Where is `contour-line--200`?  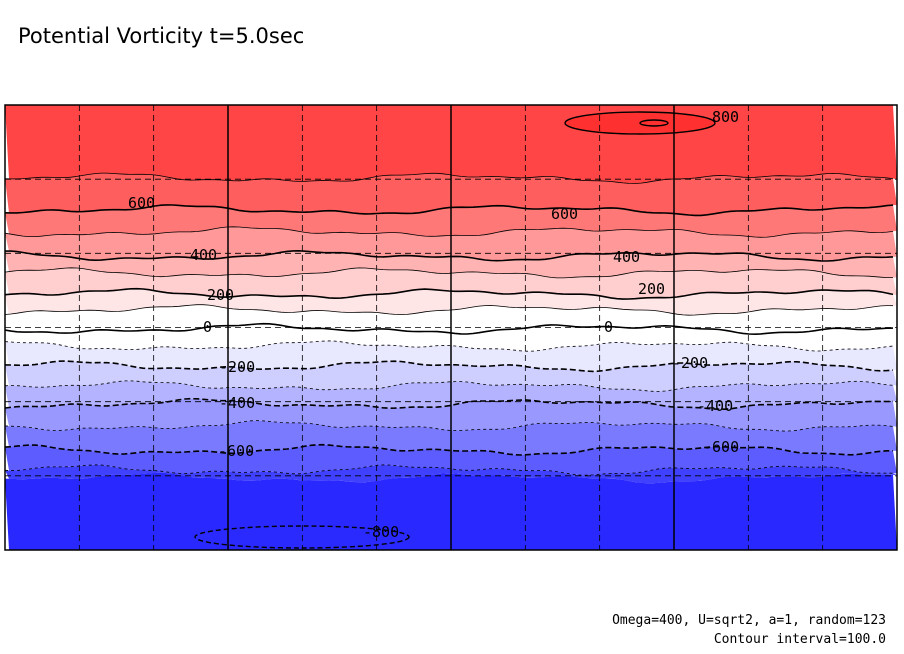 contour-line--200 is located at coordinates (449, 366).